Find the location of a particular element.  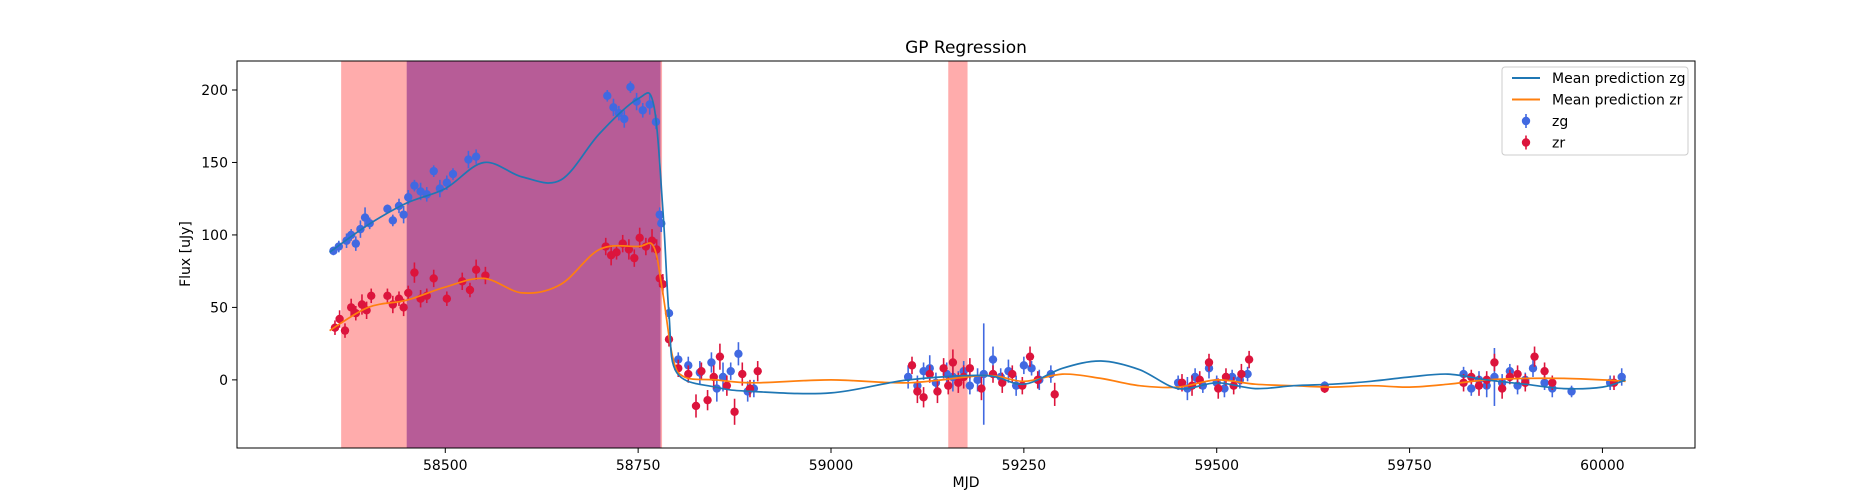

legend-label: Mean prediction zr is located at coordinates (1617, 101).